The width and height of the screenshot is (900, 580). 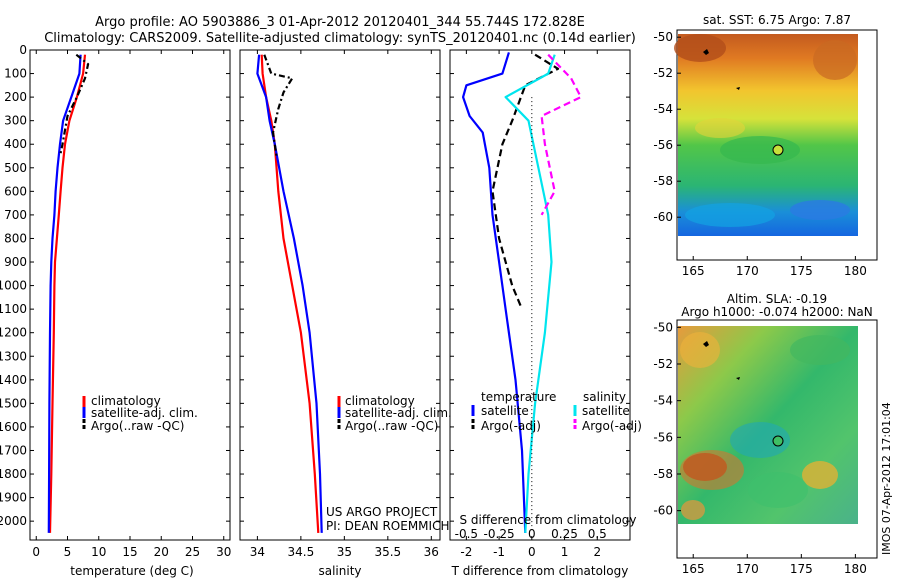 I want to click on difference-xlabel-top: S difference from climatology, so click(x=548, y=520).